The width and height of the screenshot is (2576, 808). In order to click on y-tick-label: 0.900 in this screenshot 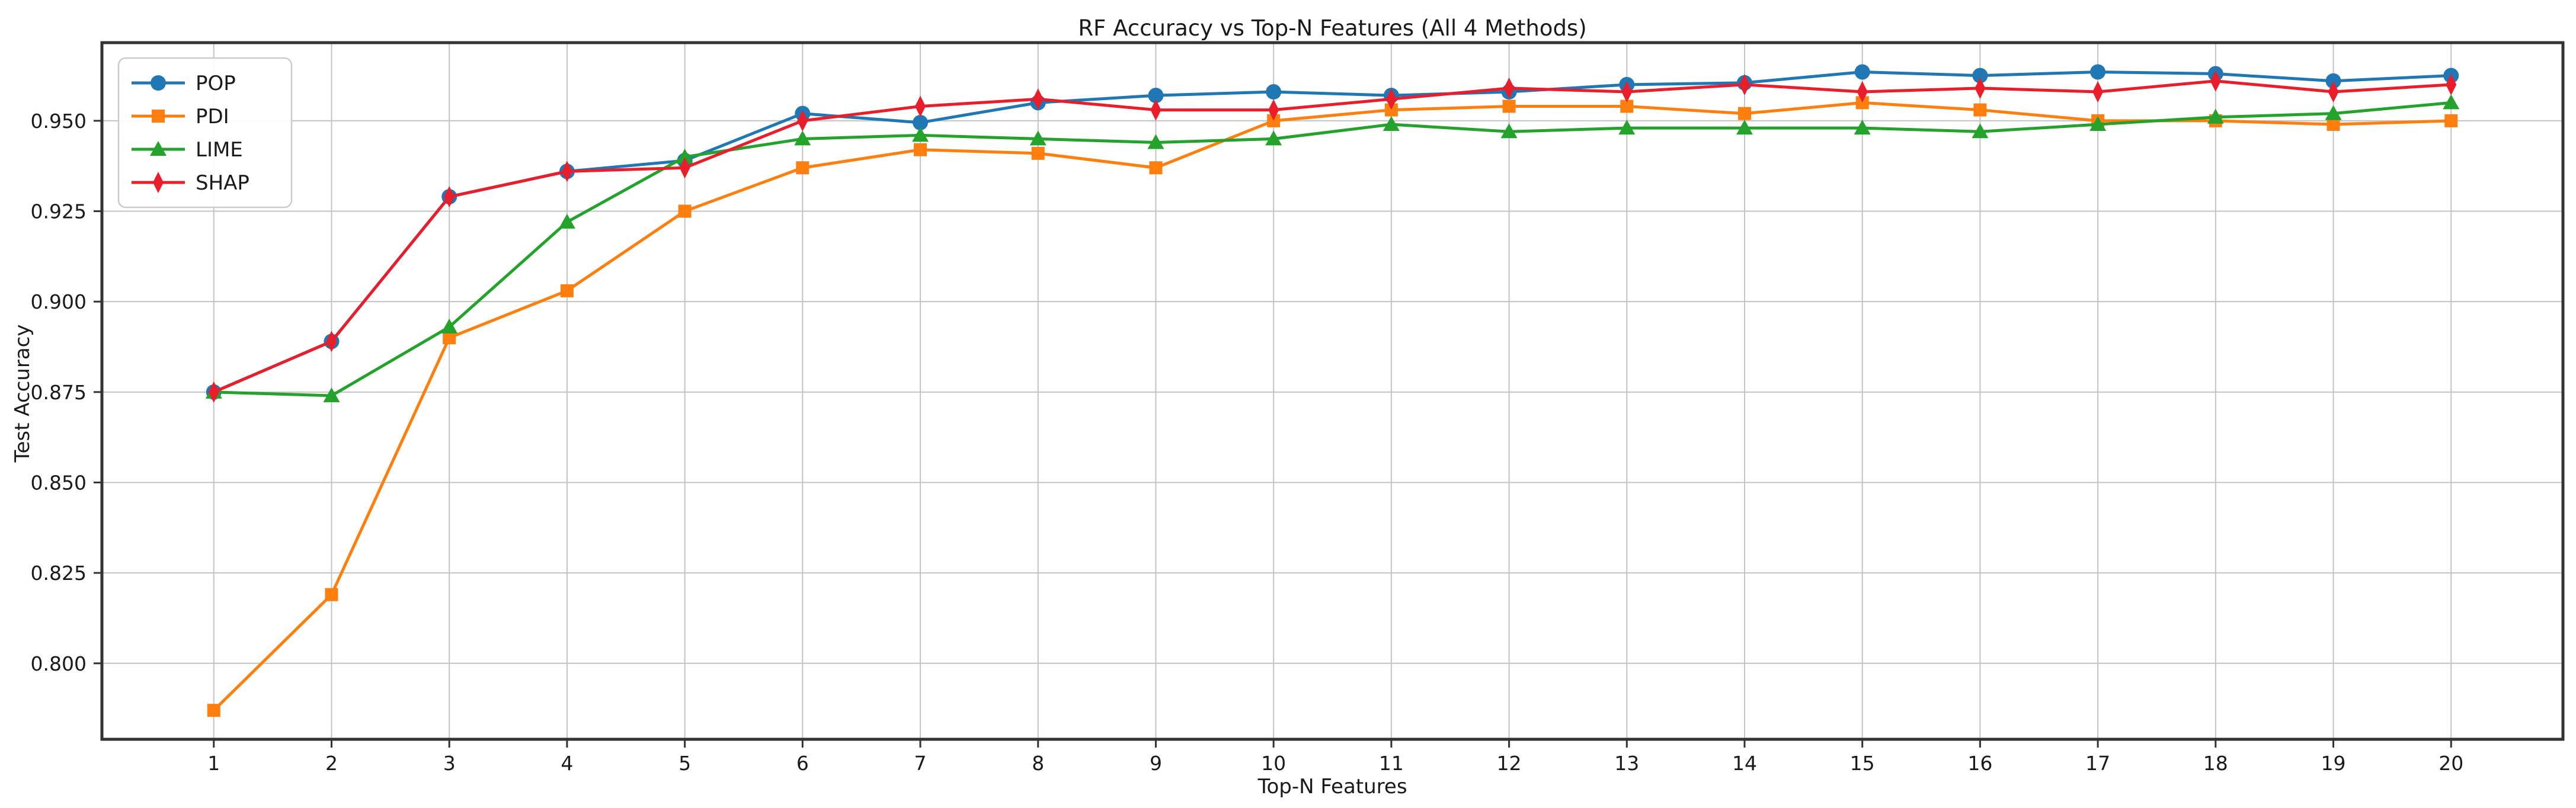, I will do `click(59, 301)`.